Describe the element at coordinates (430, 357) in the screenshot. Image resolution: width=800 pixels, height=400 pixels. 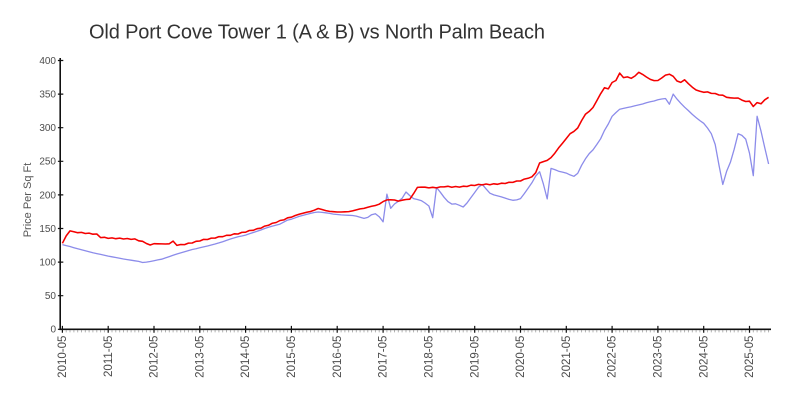
I see `svg-text: 2018-05` at that location.